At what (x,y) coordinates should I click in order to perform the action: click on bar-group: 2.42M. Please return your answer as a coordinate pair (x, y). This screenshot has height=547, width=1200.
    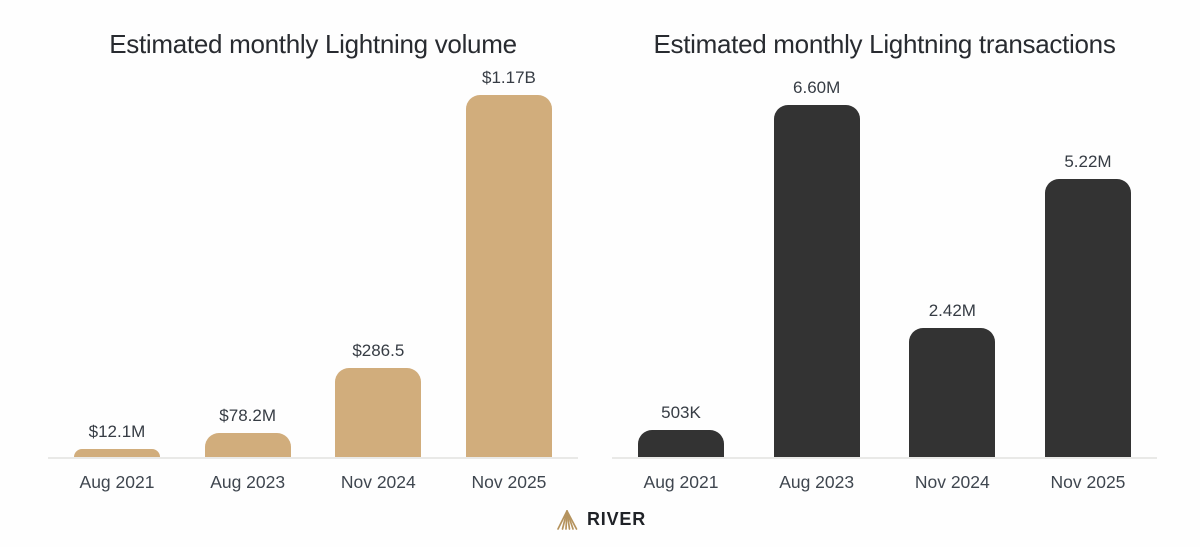
    Looking at the image, I should click on (952, 378).